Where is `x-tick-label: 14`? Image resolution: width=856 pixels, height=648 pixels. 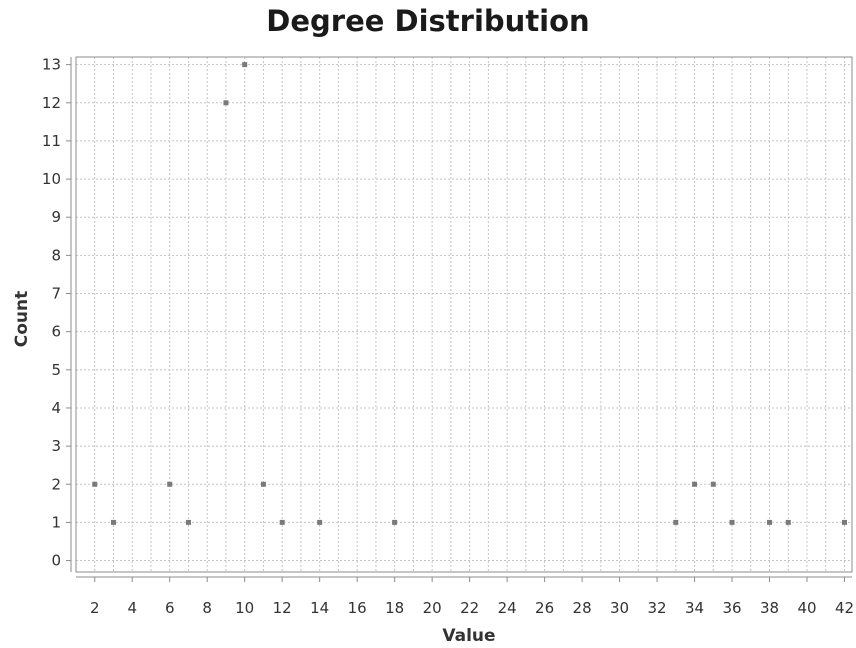 x-tick-label: 14 is located at coordinates (319, 608).